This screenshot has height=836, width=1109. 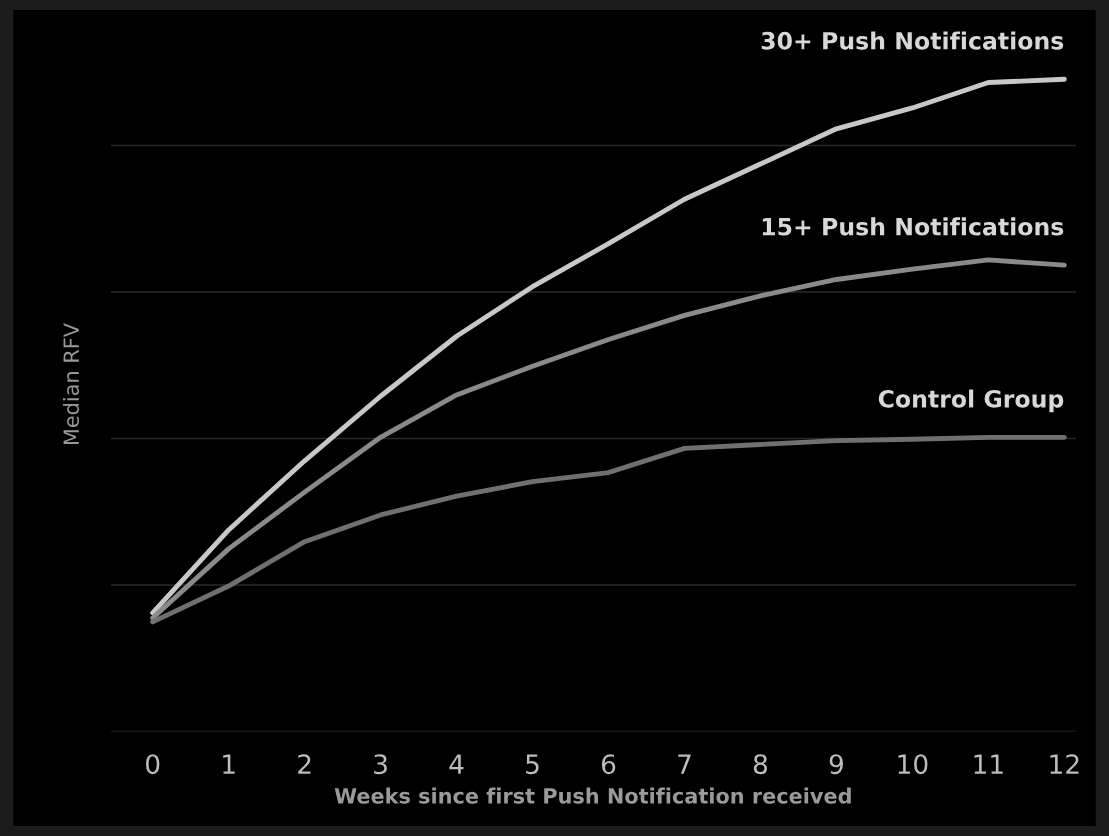 I want to click on x-tick-label: 8, so click(x=760, y=764).